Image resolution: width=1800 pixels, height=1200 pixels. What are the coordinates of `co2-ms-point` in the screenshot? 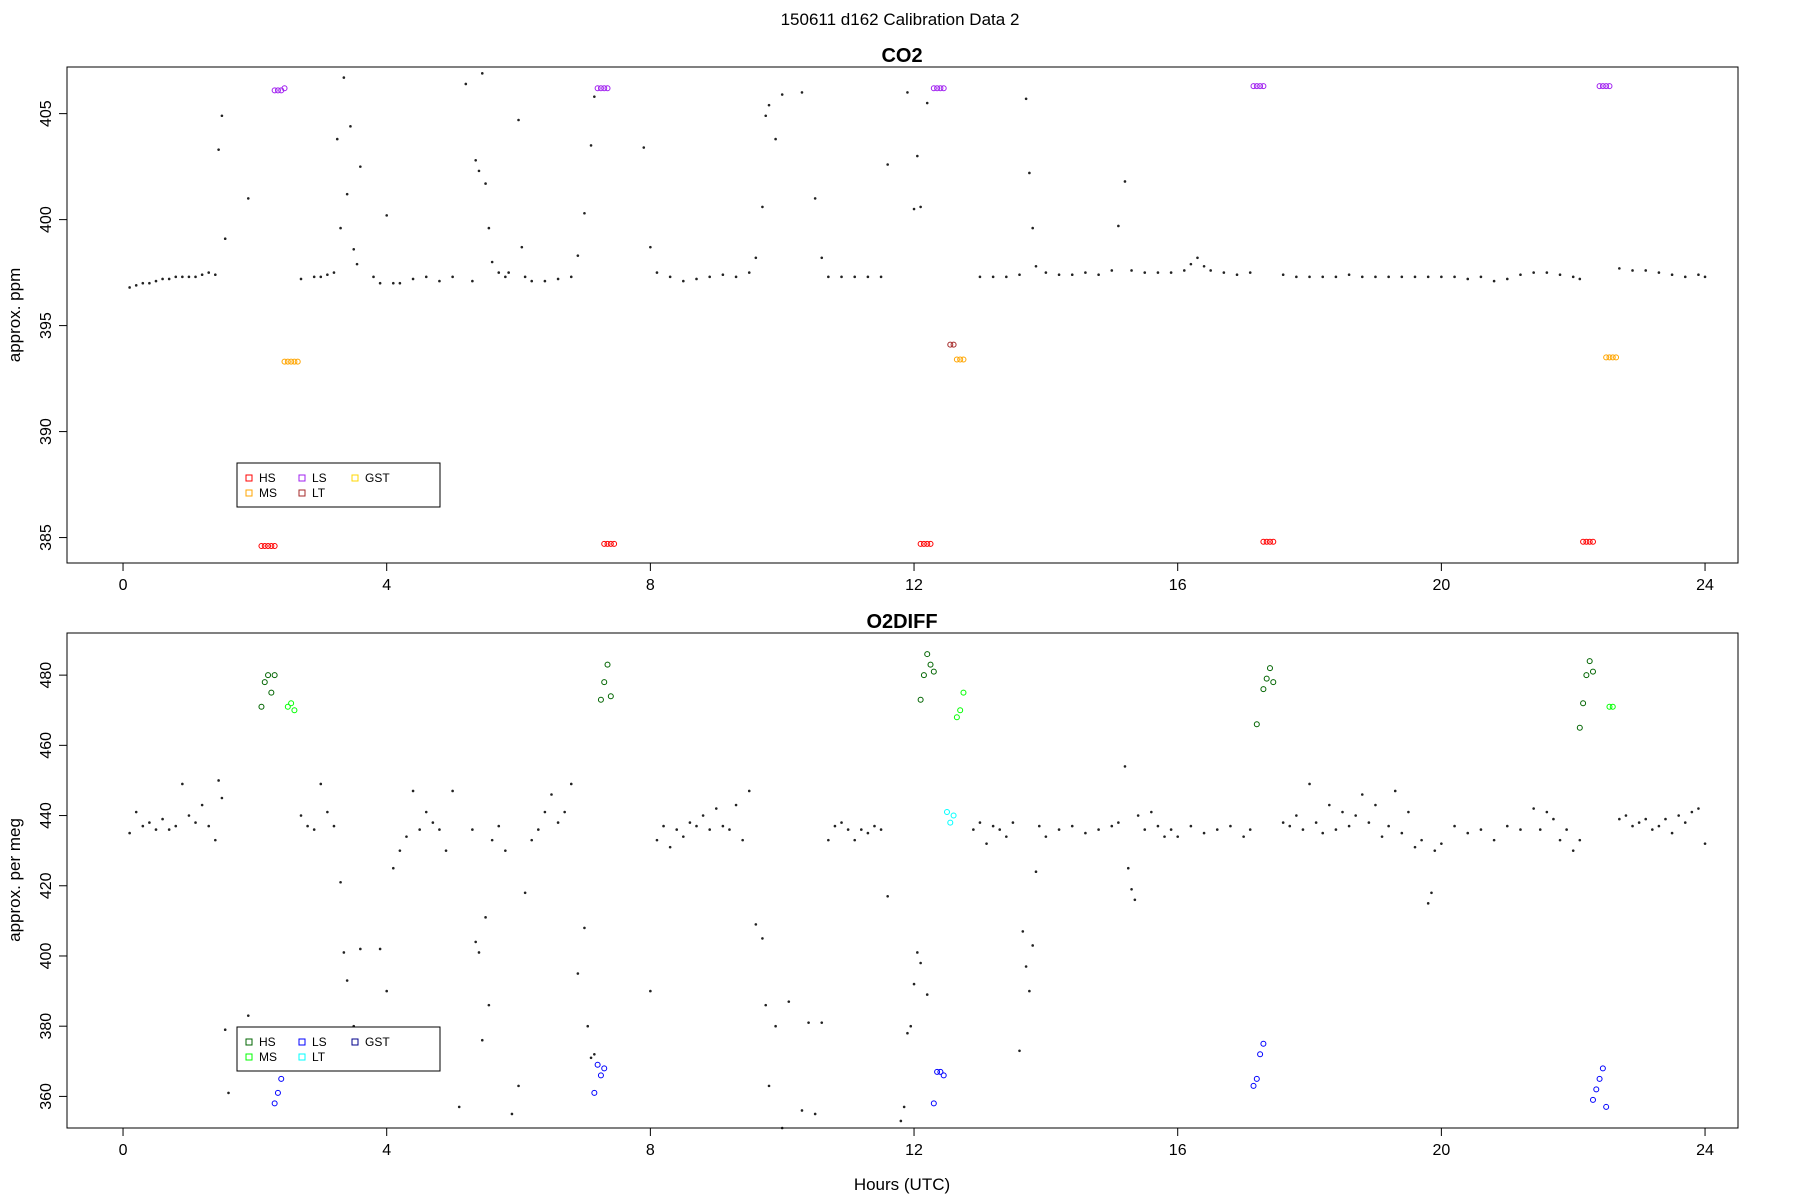 It's located at (294, 361).